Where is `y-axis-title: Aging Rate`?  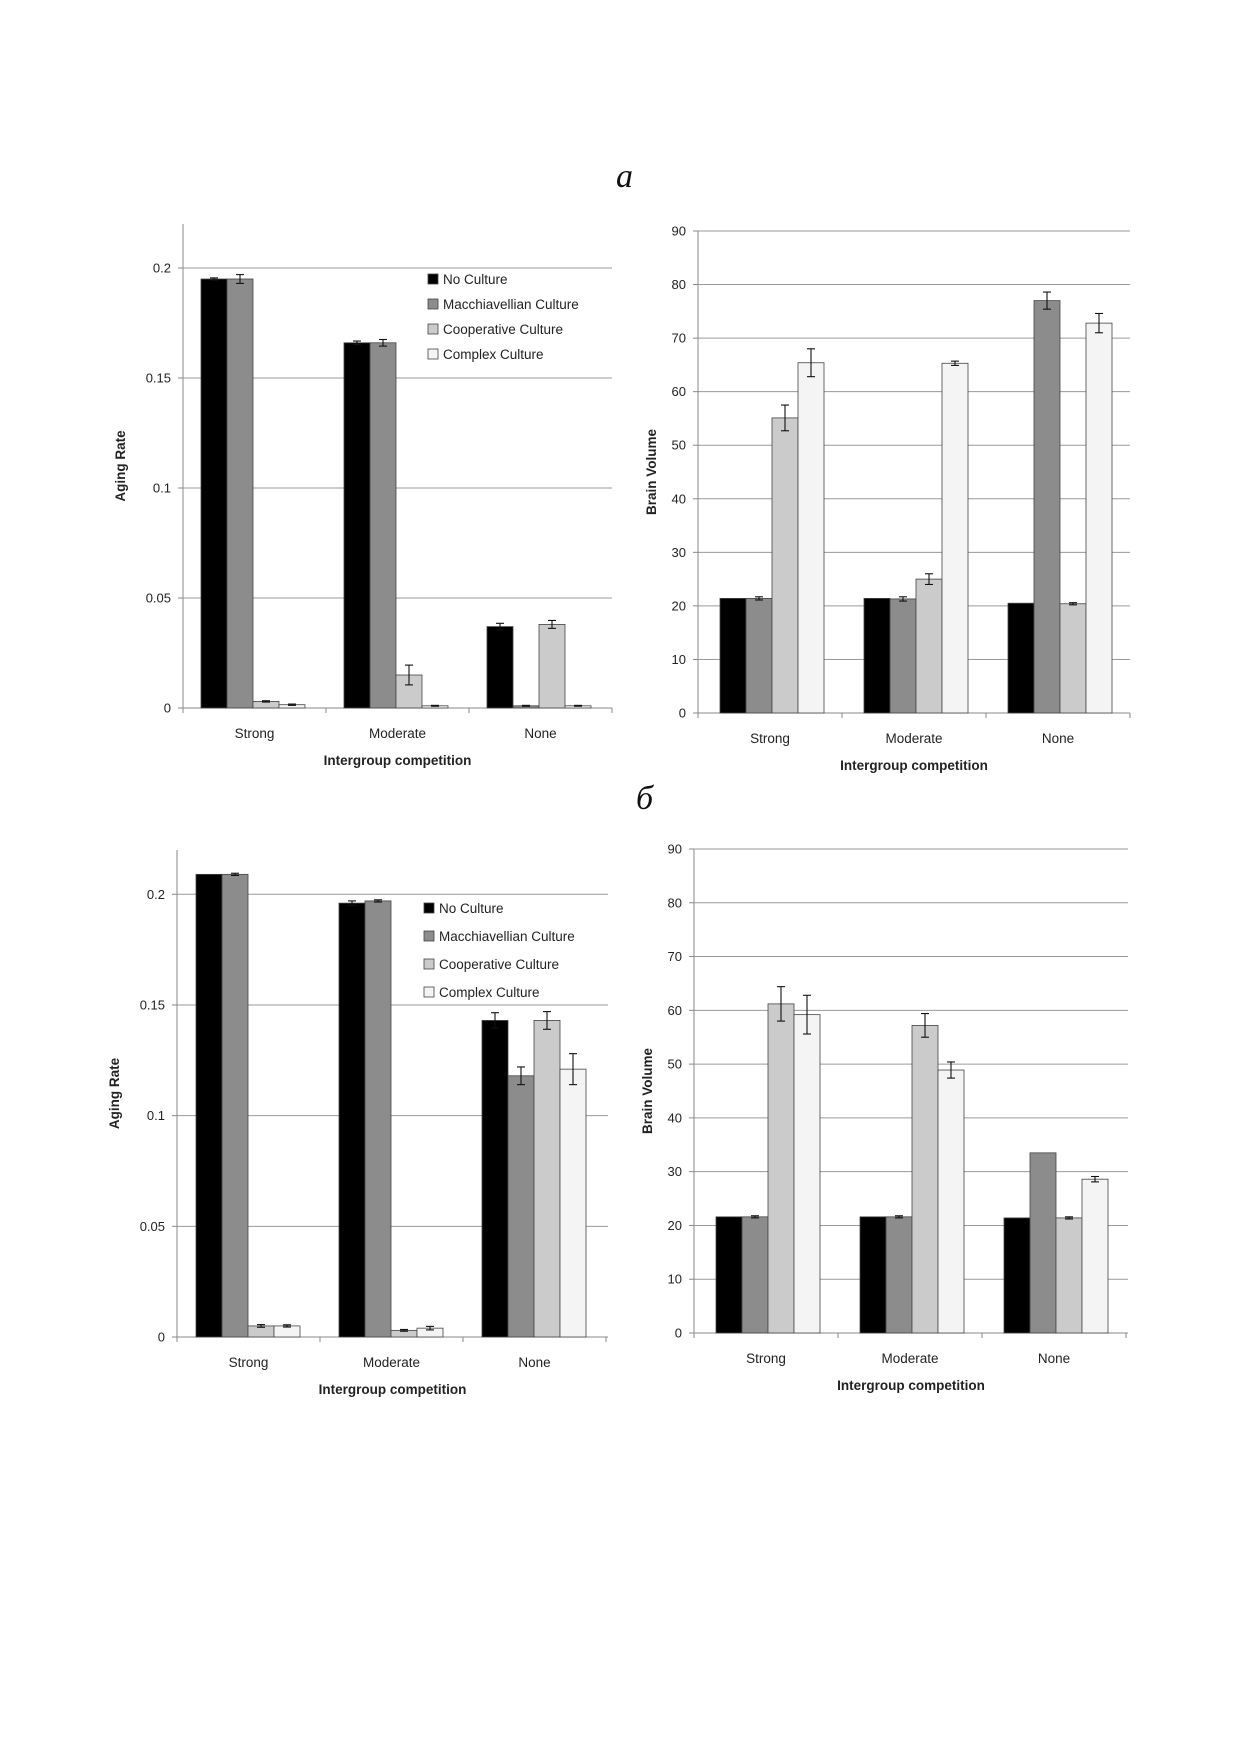
y-axis-title: Aging Rate is located at coordinates (114, 1093).